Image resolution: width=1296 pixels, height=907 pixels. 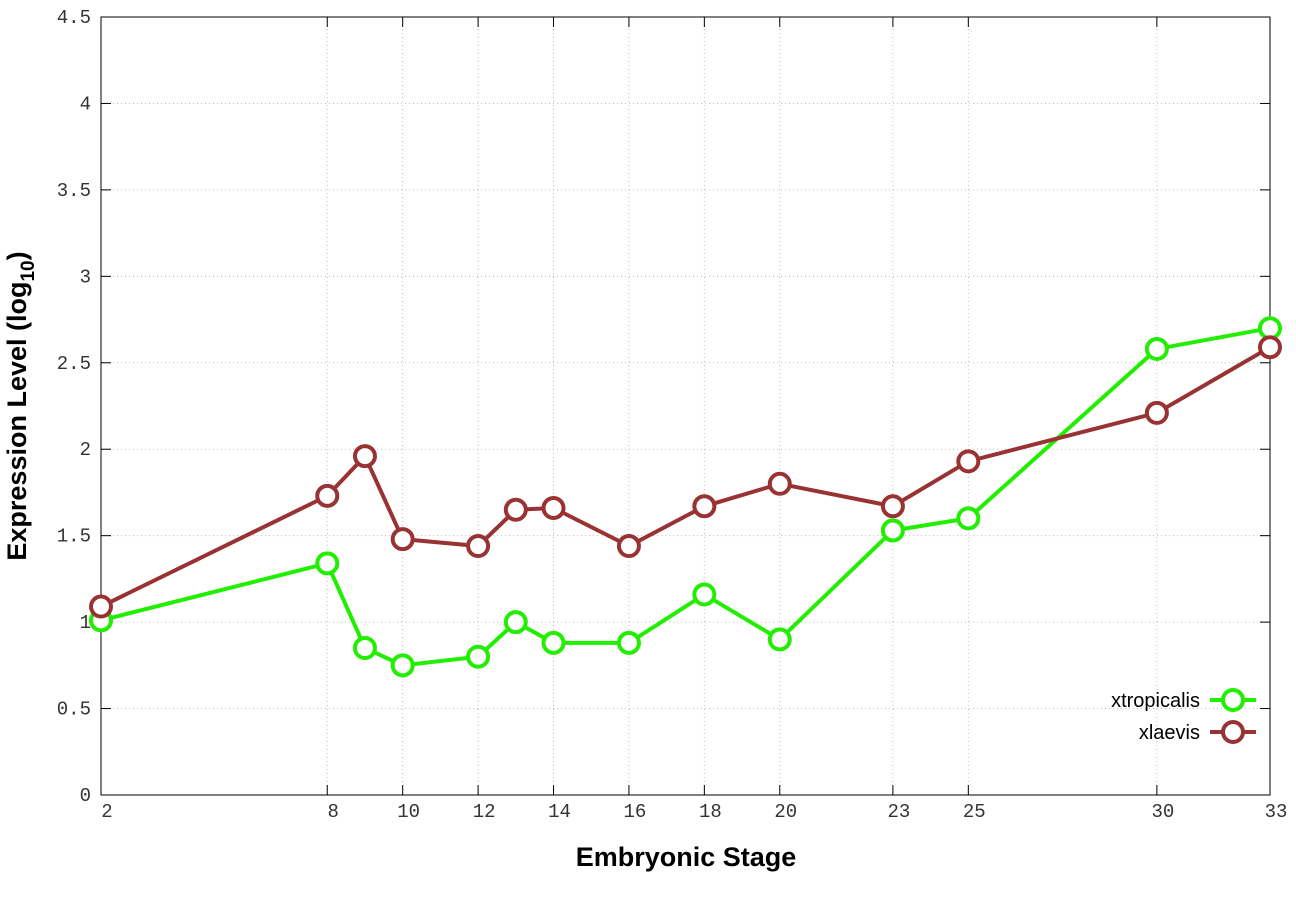 What do you see at coordinates (408, 812) in the screenshot?
I see `x-tick-label: 10` at bounding box center [408, 812].